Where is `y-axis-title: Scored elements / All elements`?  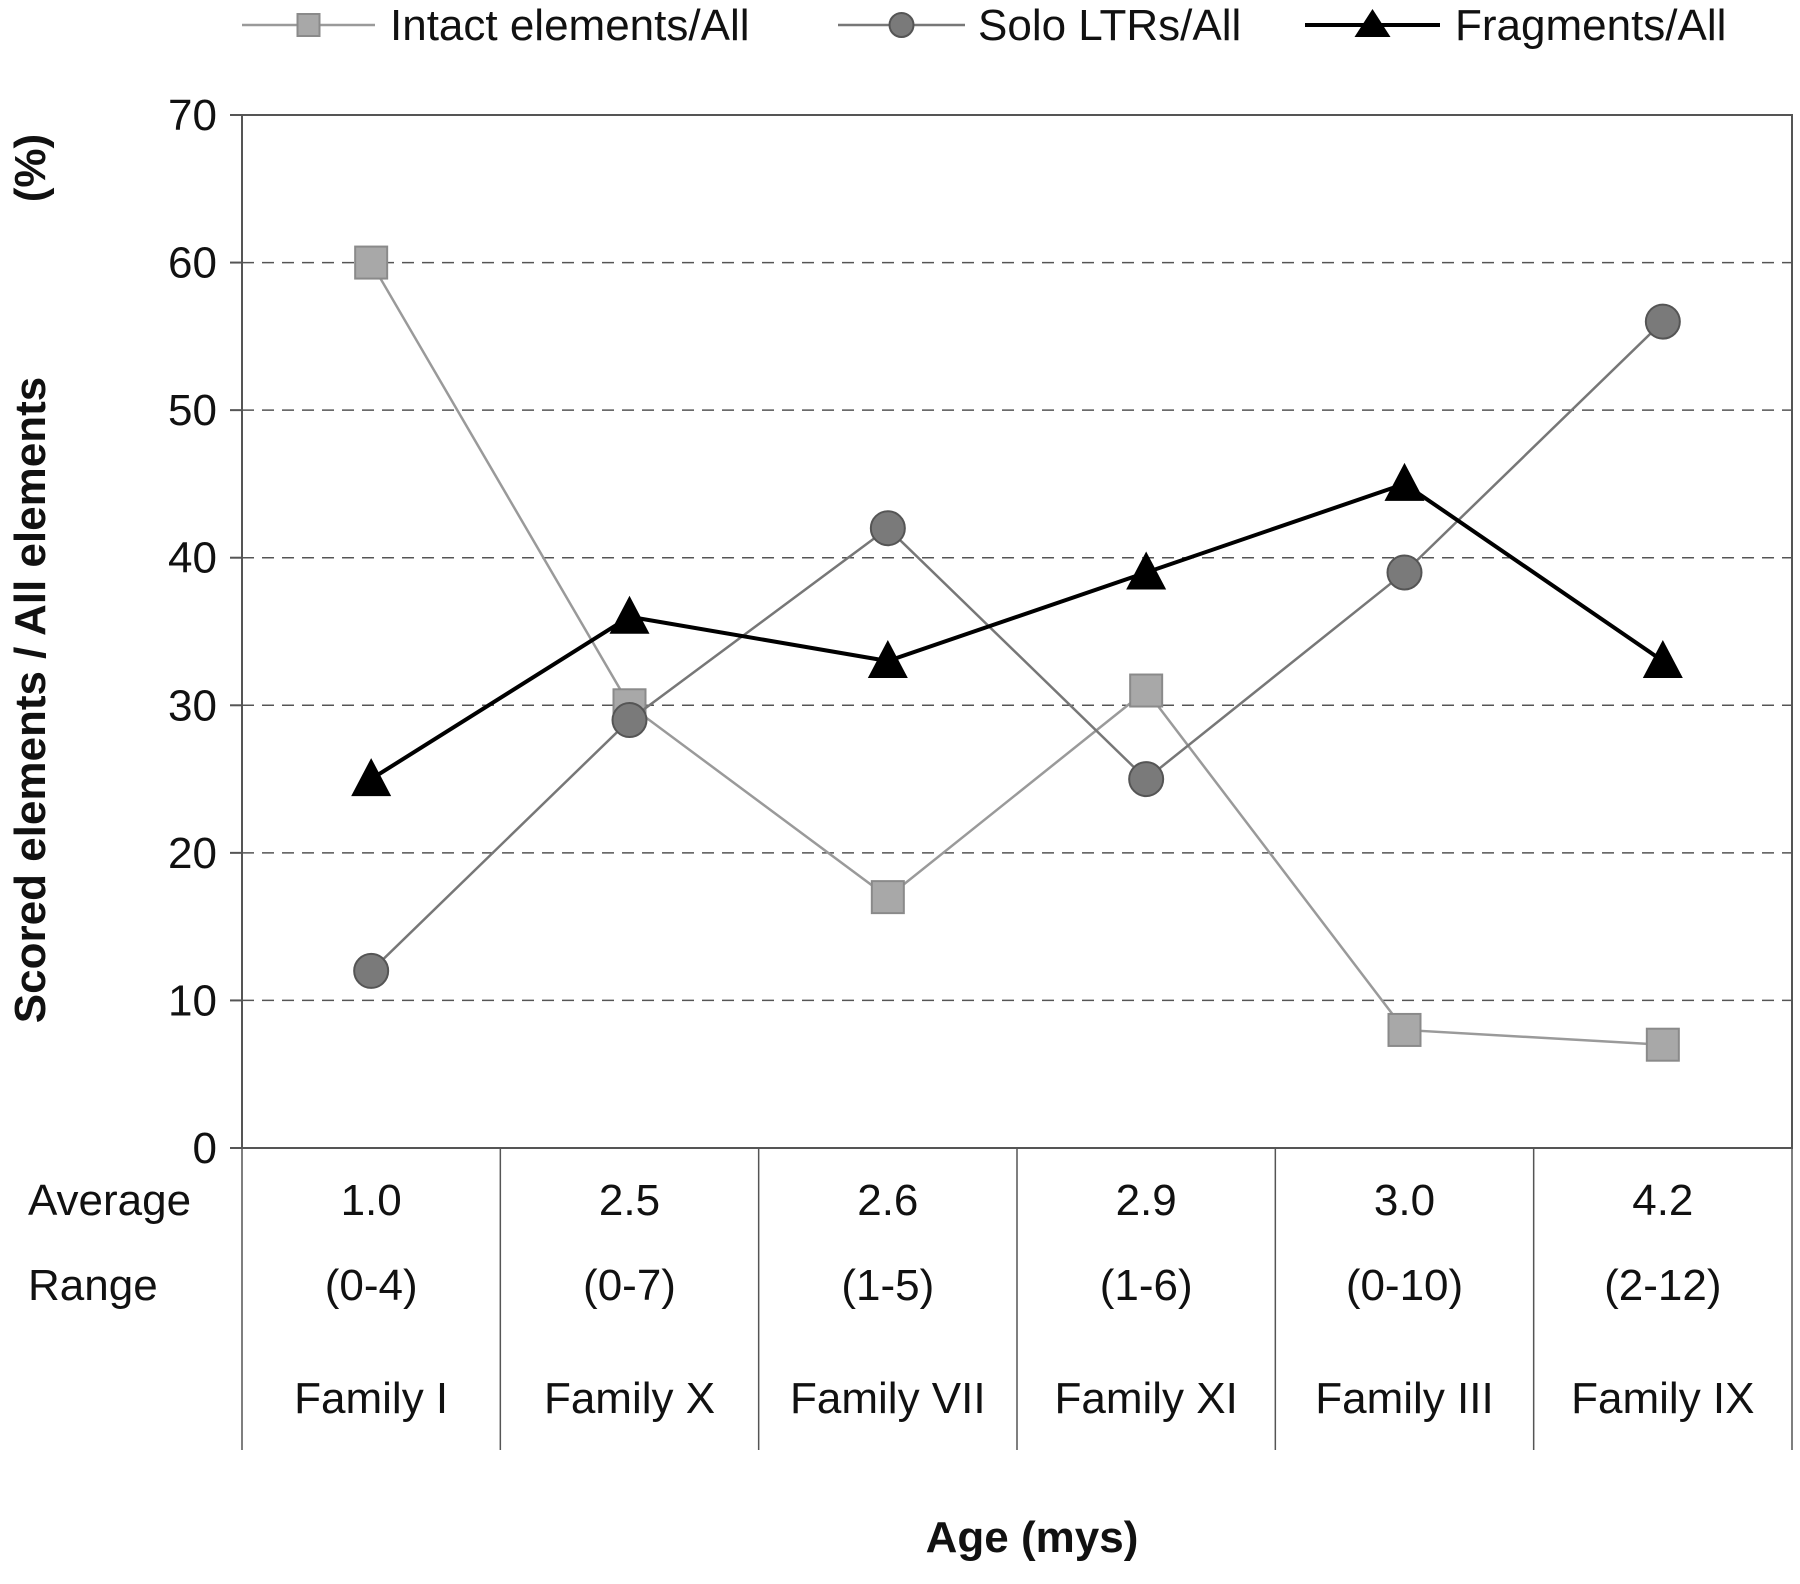 y-axis-title: Scored elements / All elements is located at coordinates (30, 700).